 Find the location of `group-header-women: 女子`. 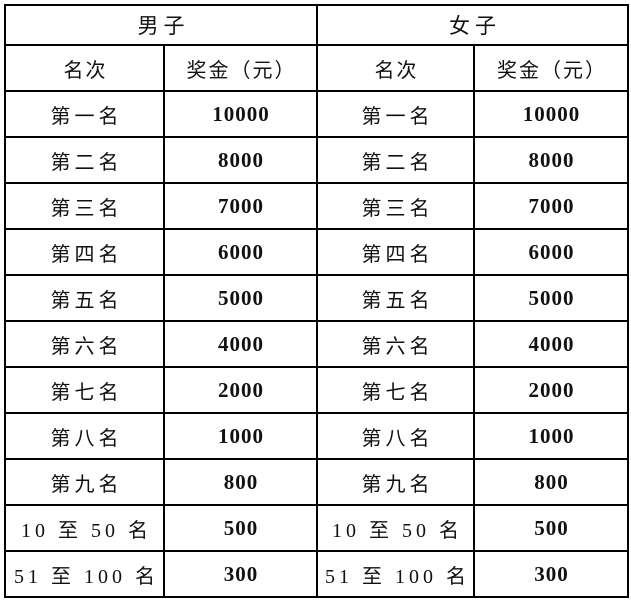

group-header-women: 女子 is located at coordinates (472, 25).